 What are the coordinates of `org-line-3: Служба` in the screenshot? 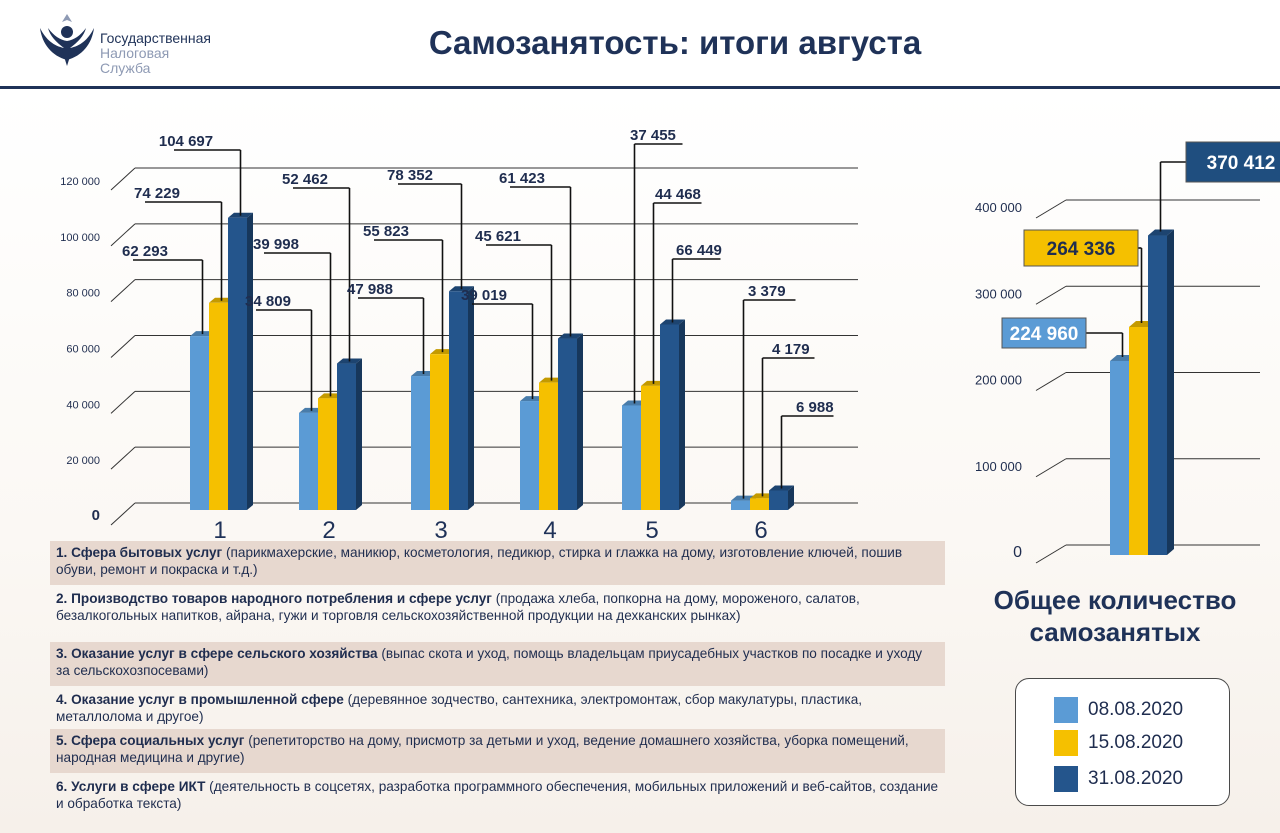 It's located at (125, 68).